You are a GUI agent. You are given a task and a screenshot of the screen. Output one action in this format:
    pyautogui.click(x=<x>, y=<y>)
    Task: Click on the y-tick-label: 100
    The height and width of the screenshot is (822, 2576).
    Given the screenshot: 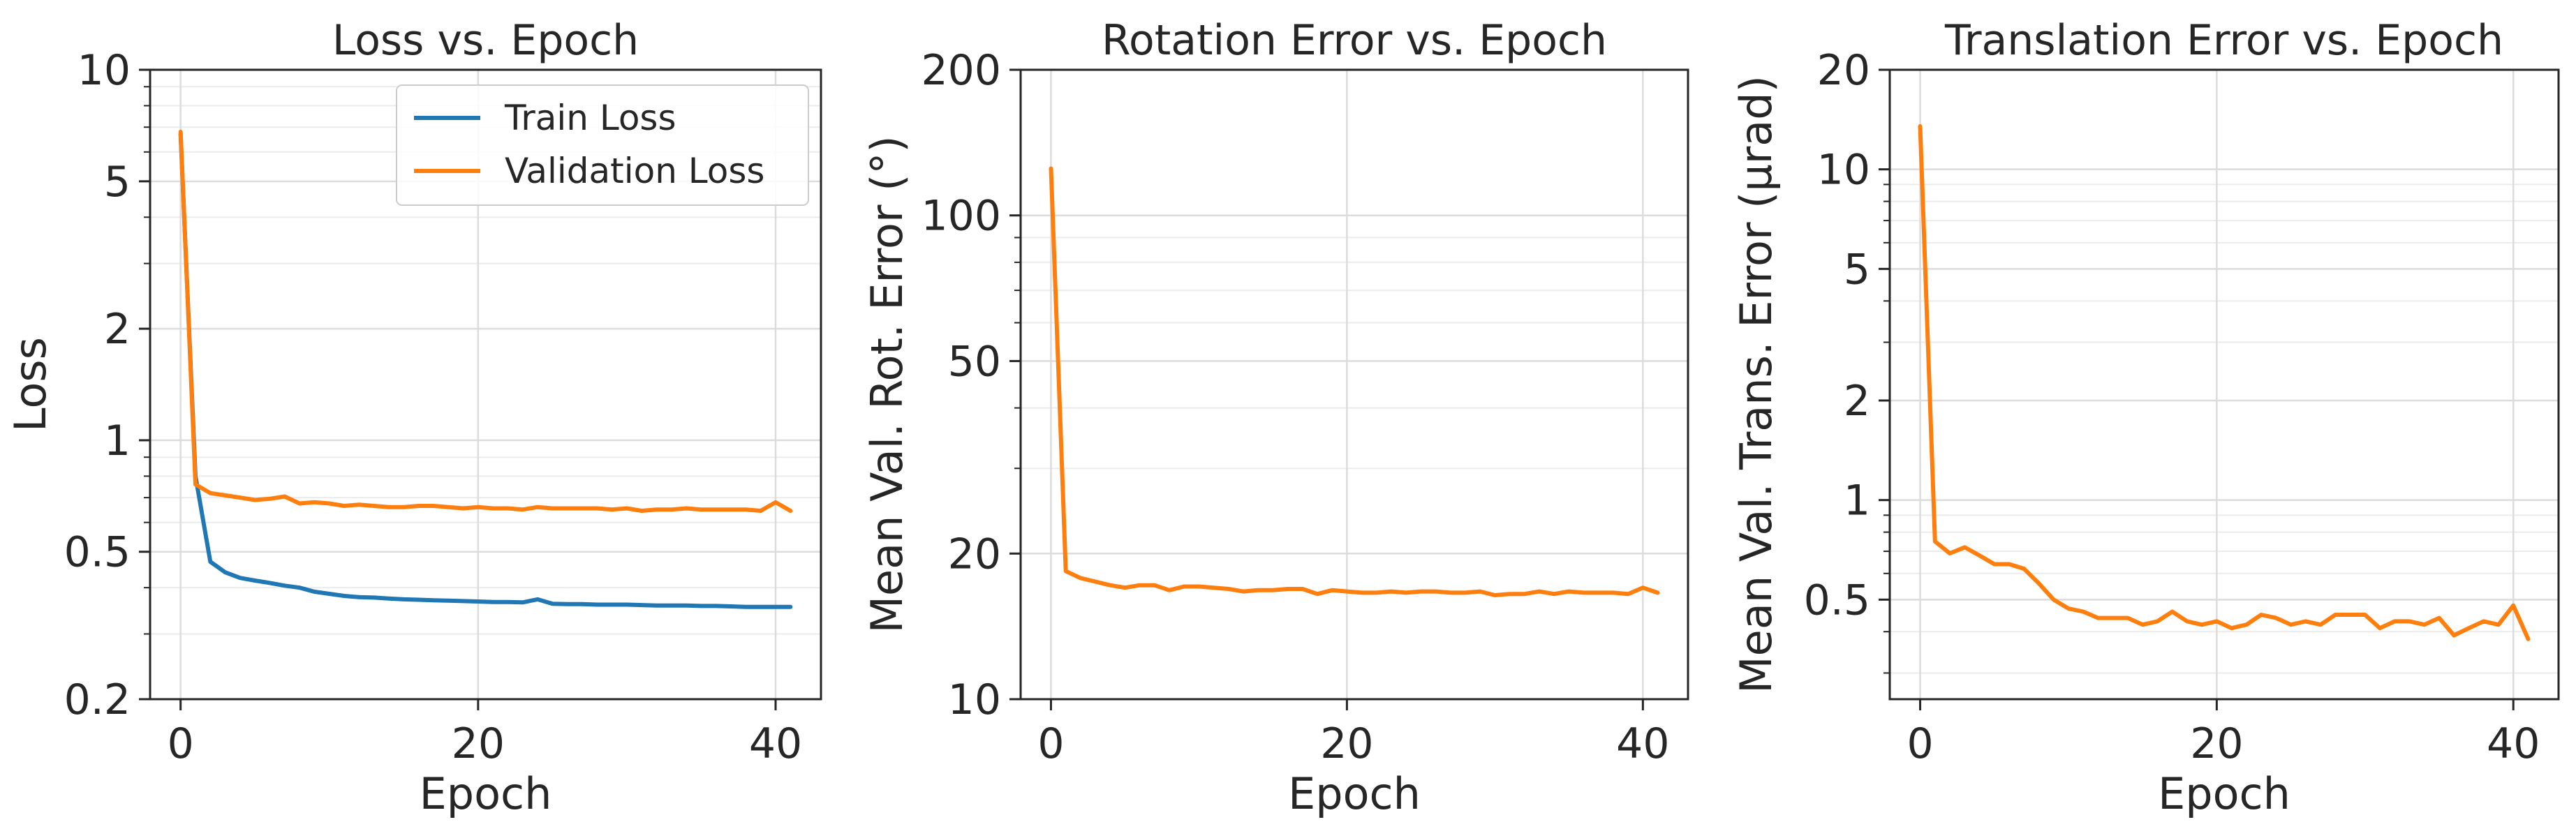 What is the action you would take?
    pyautogui.click(x=961, y=216)
    